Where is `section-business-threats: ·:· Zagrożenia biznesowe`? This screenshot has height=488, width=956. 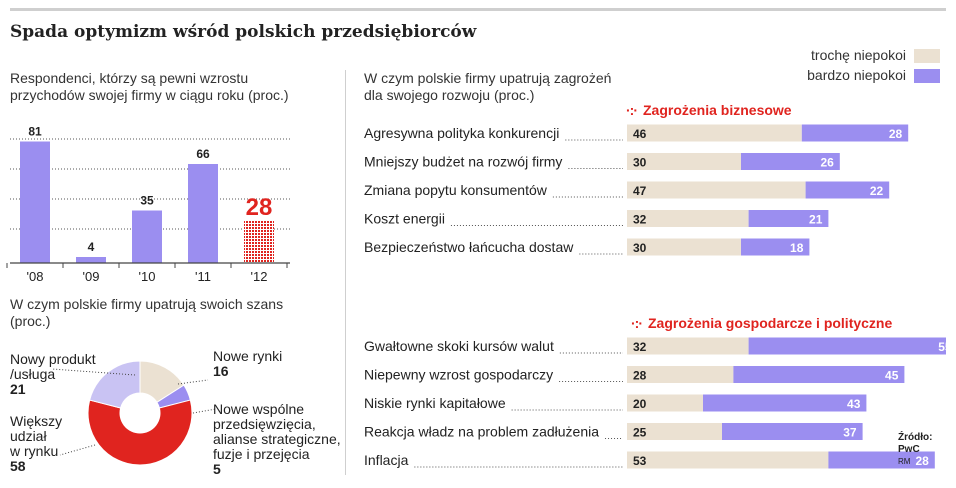 section-business-threats: ·:· Zagrożenia biznesowe is located at coordinates (709, 110).